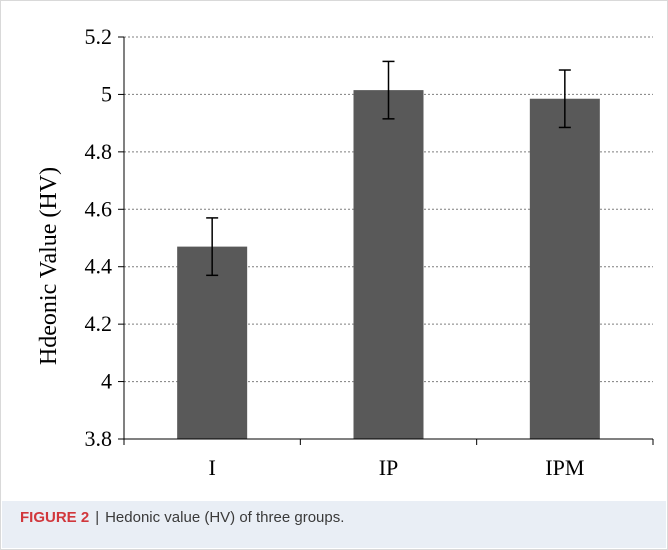  Describe the element at coordinates (49, 266) in the screenshot. I see `y-axis-title: Hdeonic Value (HV)` at that location.